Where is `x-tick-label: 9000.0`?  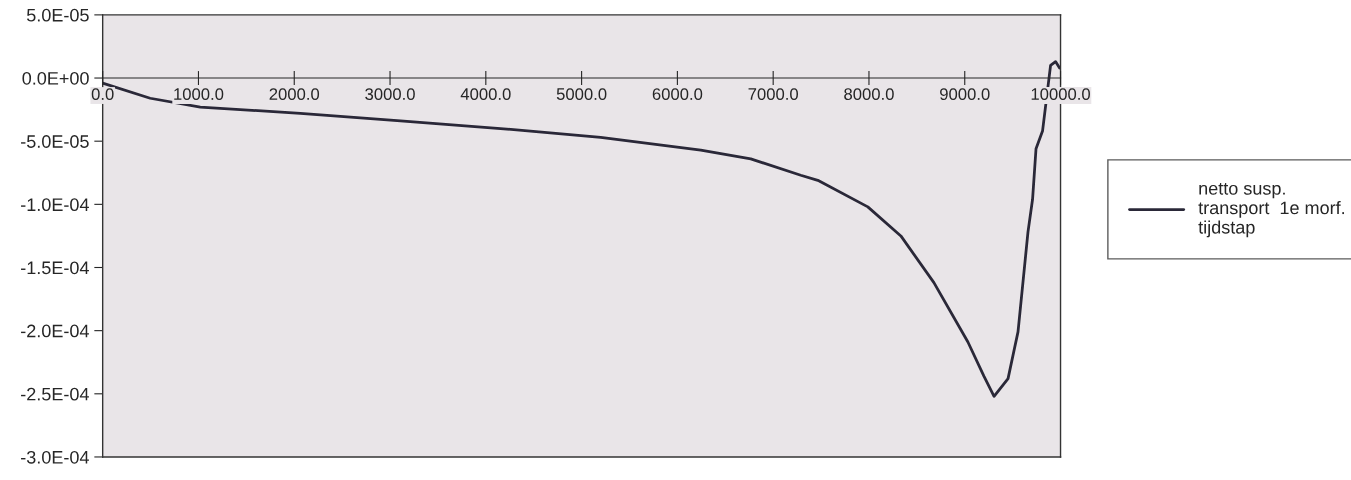 x-tick-label: 9000.0 is located at coordinates (965, 94).